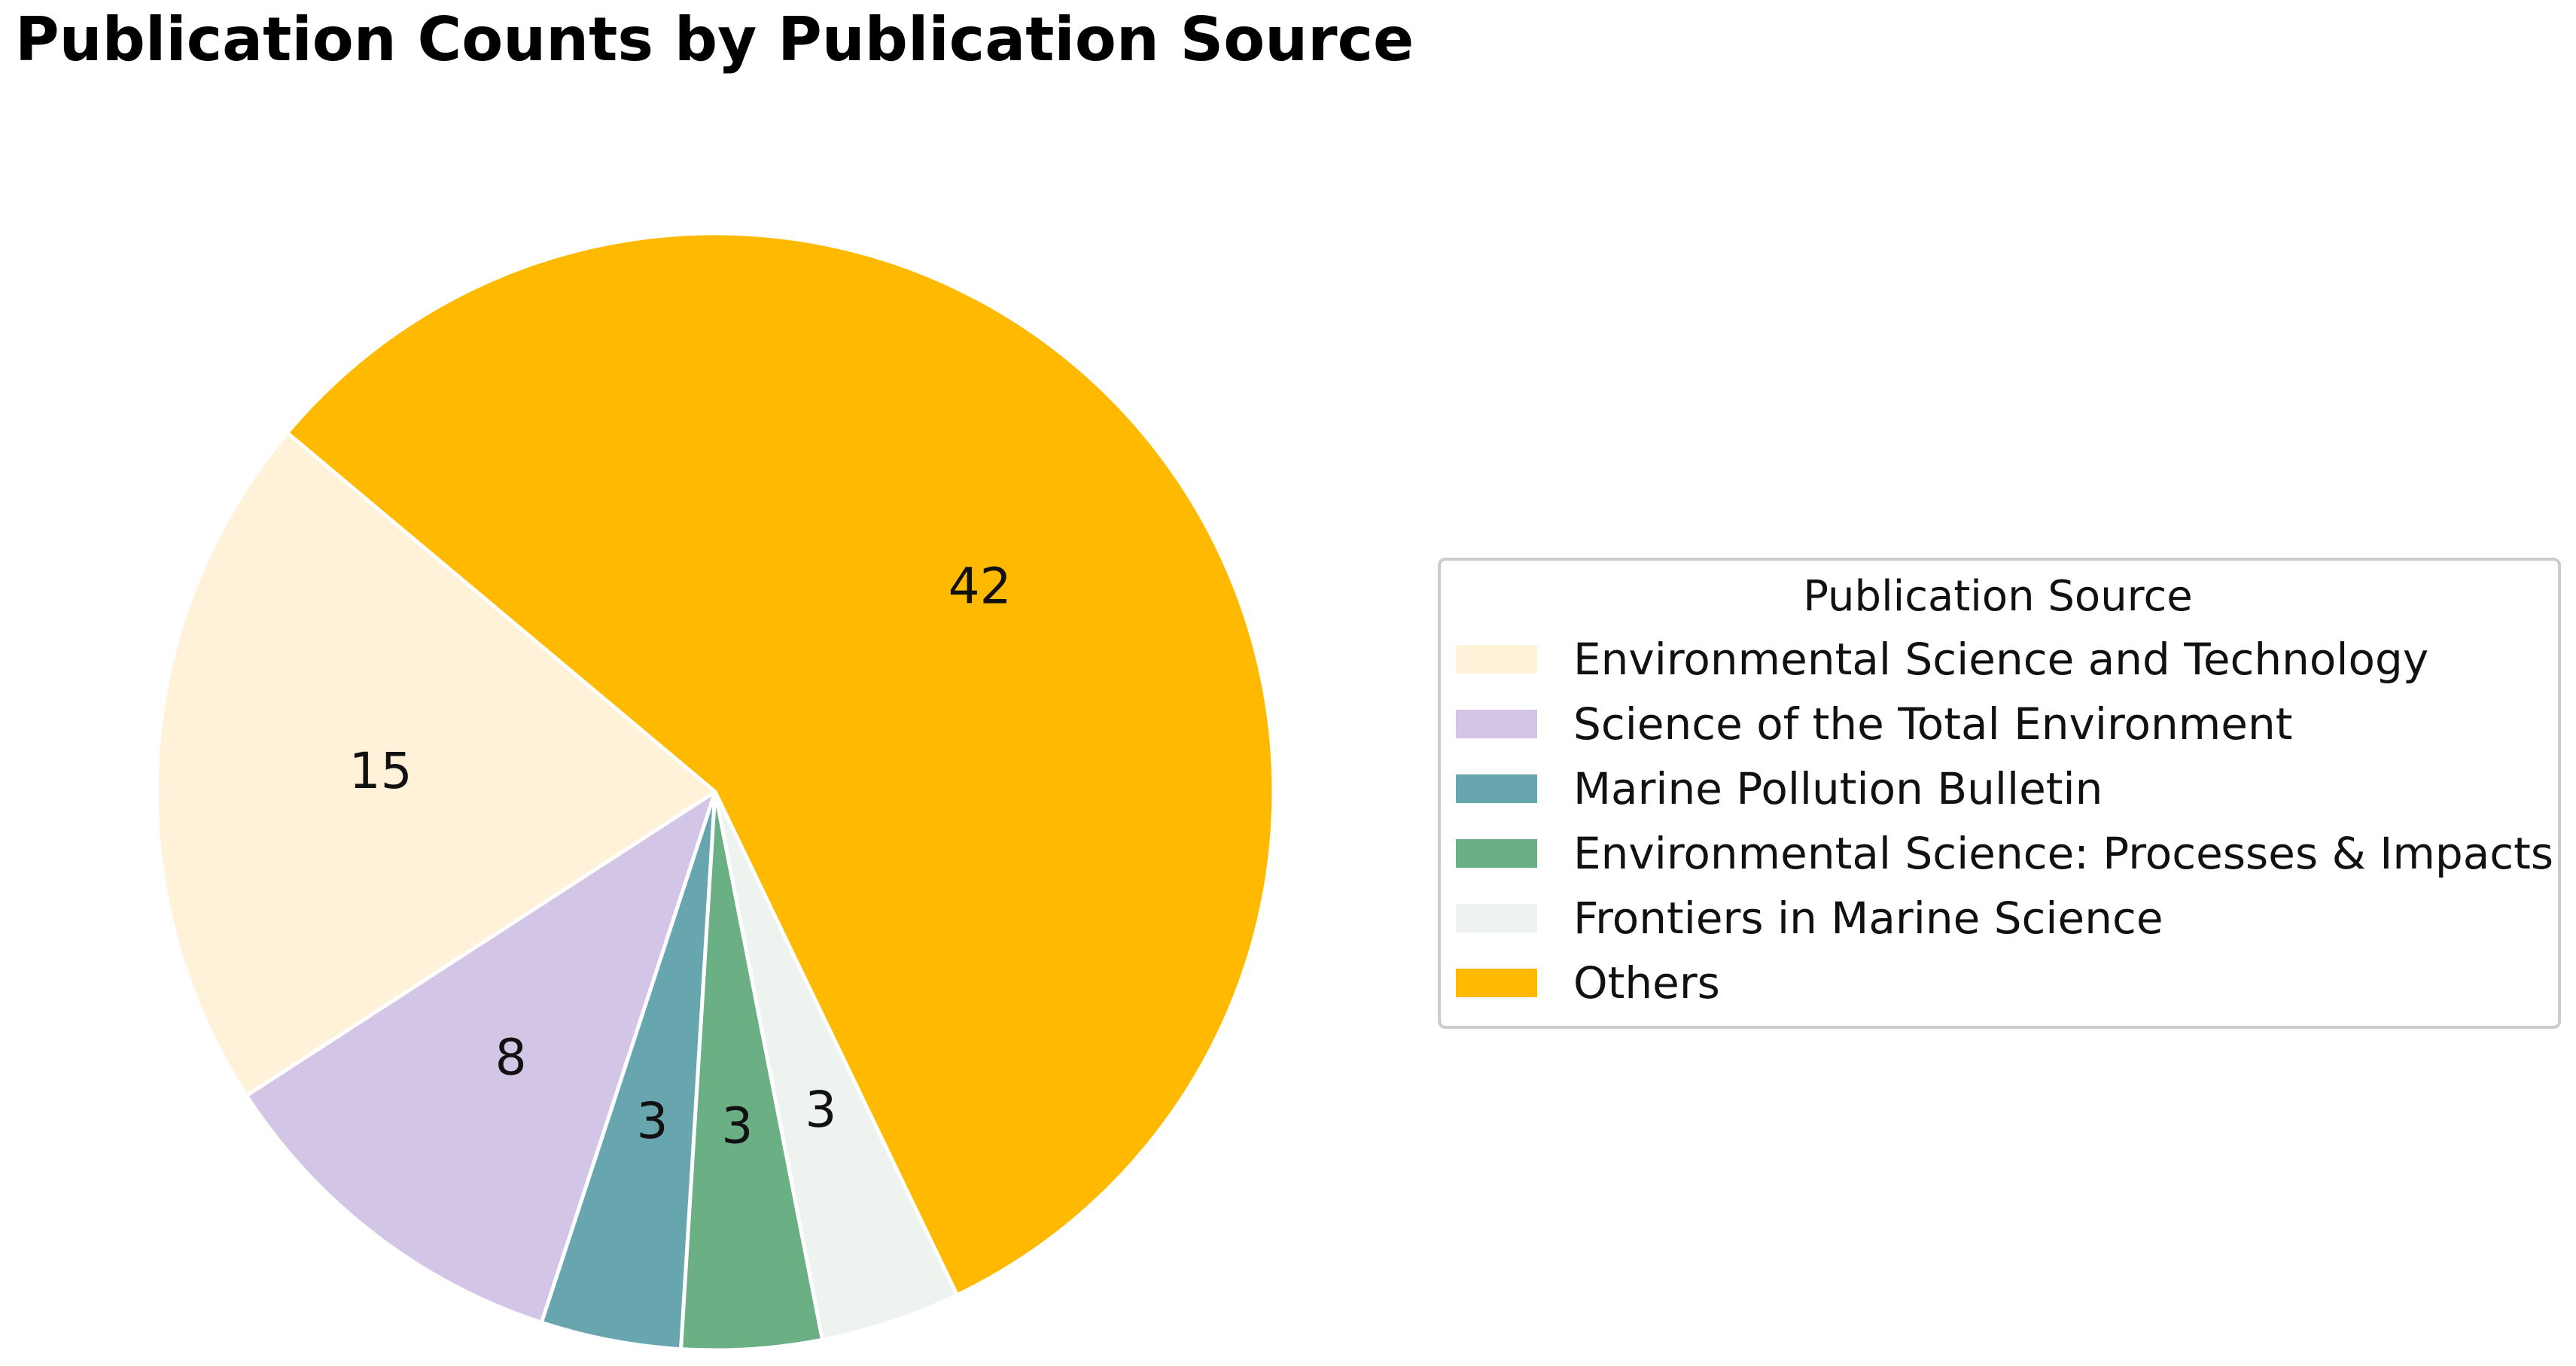  I want to click on slice-value-label-1: 15, so click(381, 771).